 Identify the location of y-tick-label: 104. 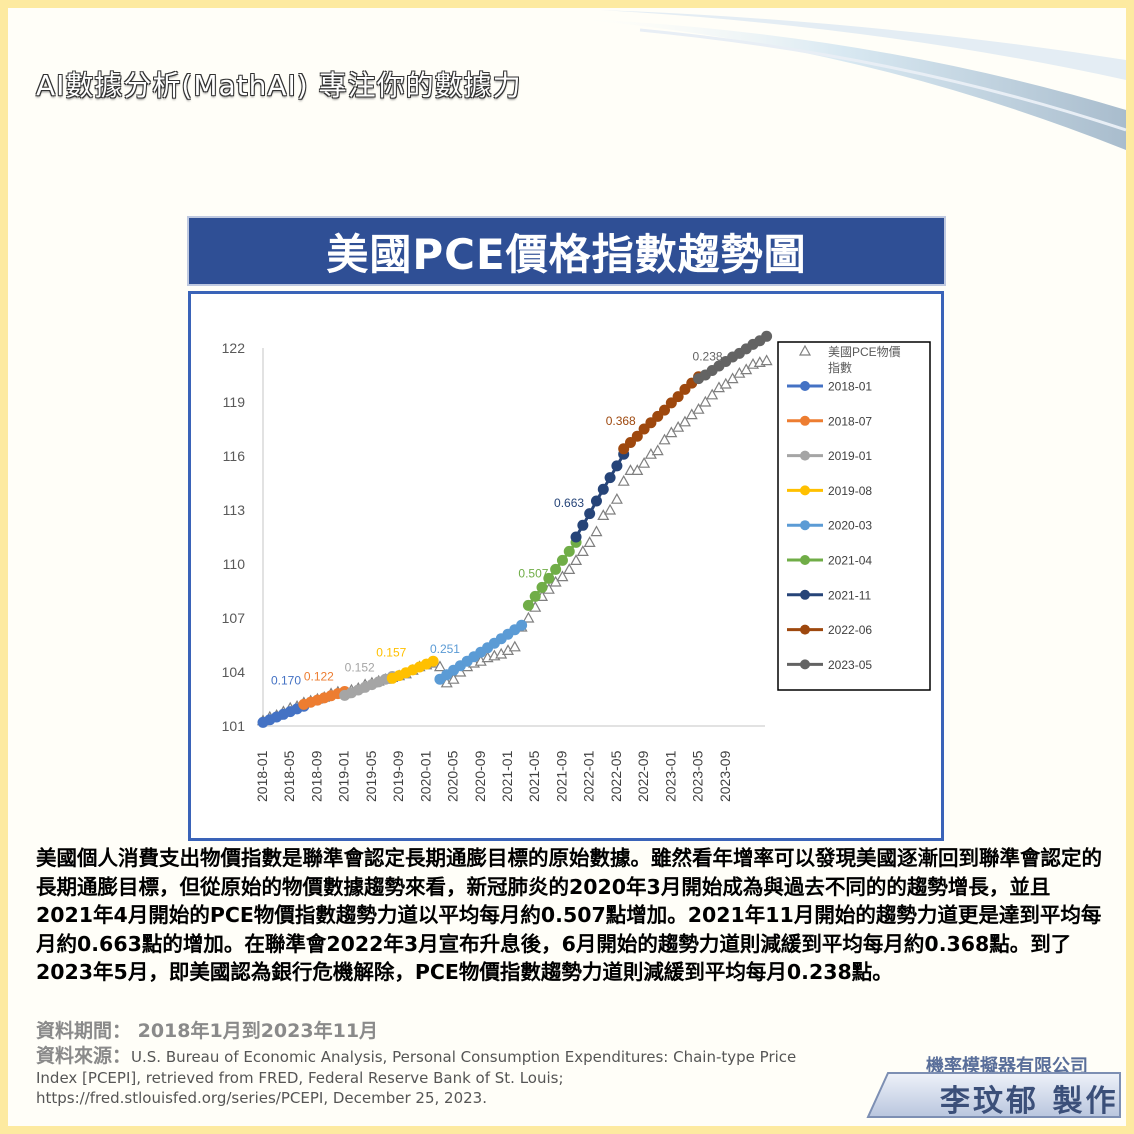
(234, 672).